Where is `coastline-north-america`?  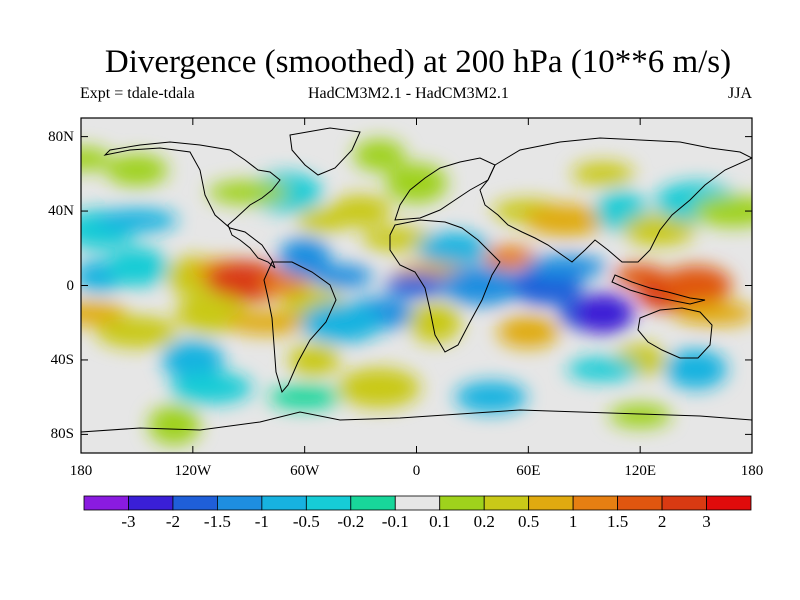 coastline-north-america is located at coordinates (192, 205).